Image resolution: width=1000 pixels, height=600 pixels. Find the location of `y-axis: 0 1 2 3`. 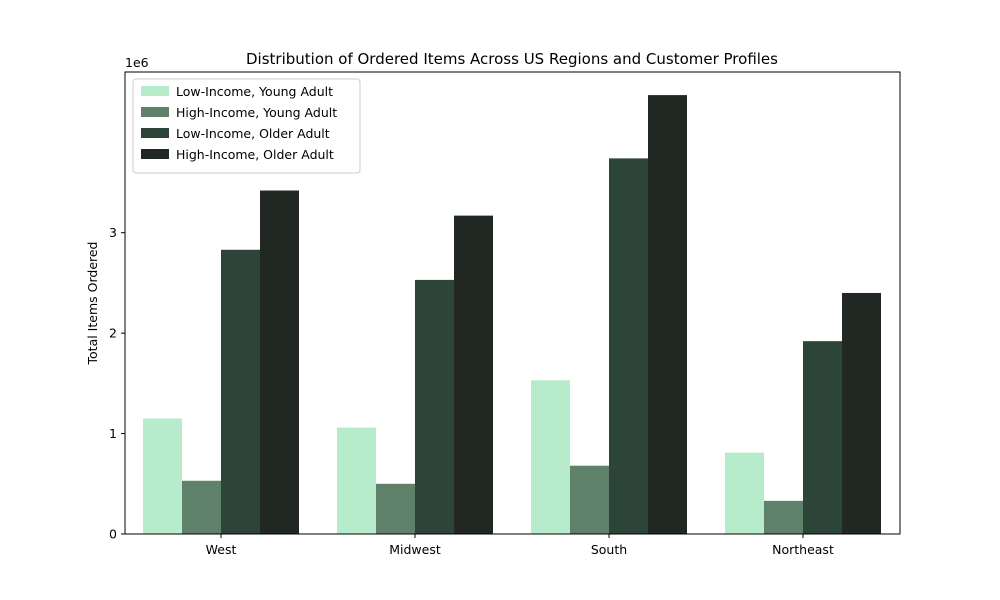

y-axis: 0 1 2 3 is located at coordinates (117, 383).